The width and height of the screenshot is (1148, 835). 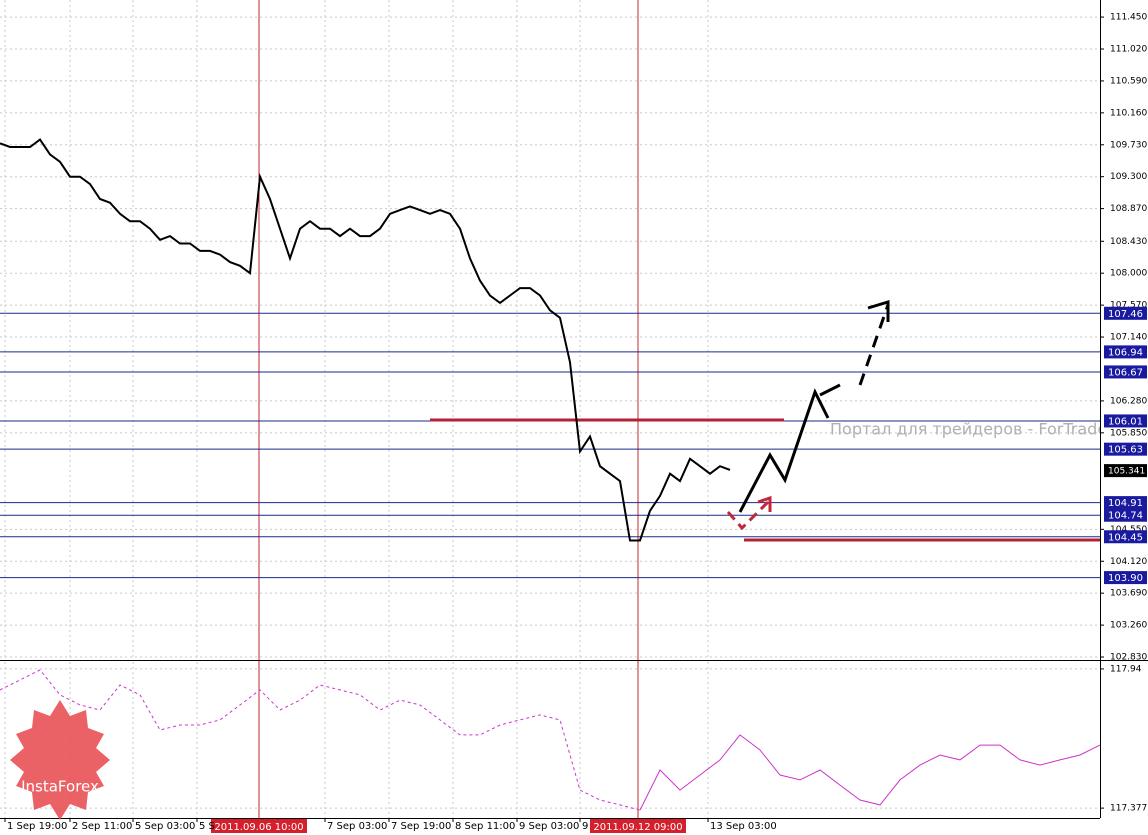 What do you see at coordinates (1128, 626) in the screenshot?
I see `y-tick-label: 103.260` at bounding box center [1128, 626].